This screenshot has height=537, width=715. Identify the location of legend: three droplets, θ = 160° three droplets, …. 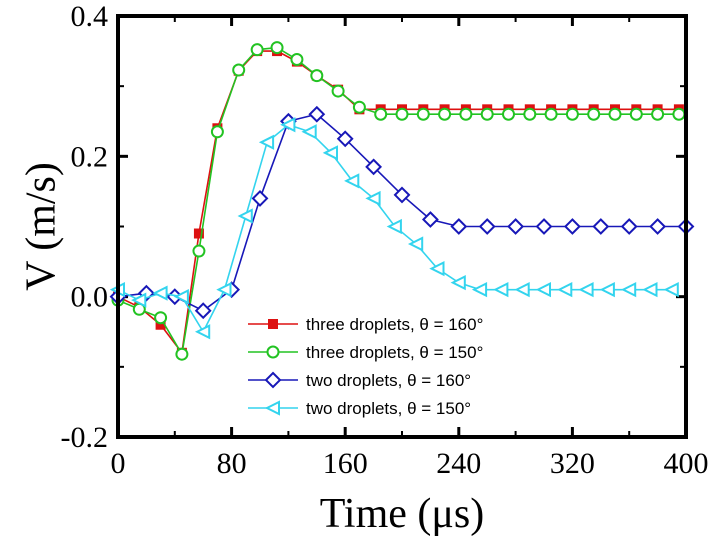
(365, 366).